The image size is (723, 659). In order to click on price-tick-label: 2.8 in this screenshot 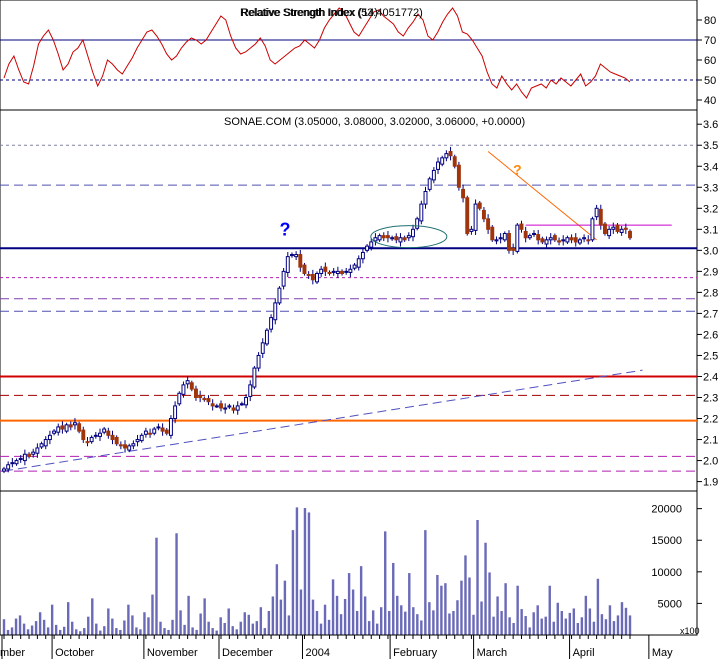, I will do `click(710, 293)`.